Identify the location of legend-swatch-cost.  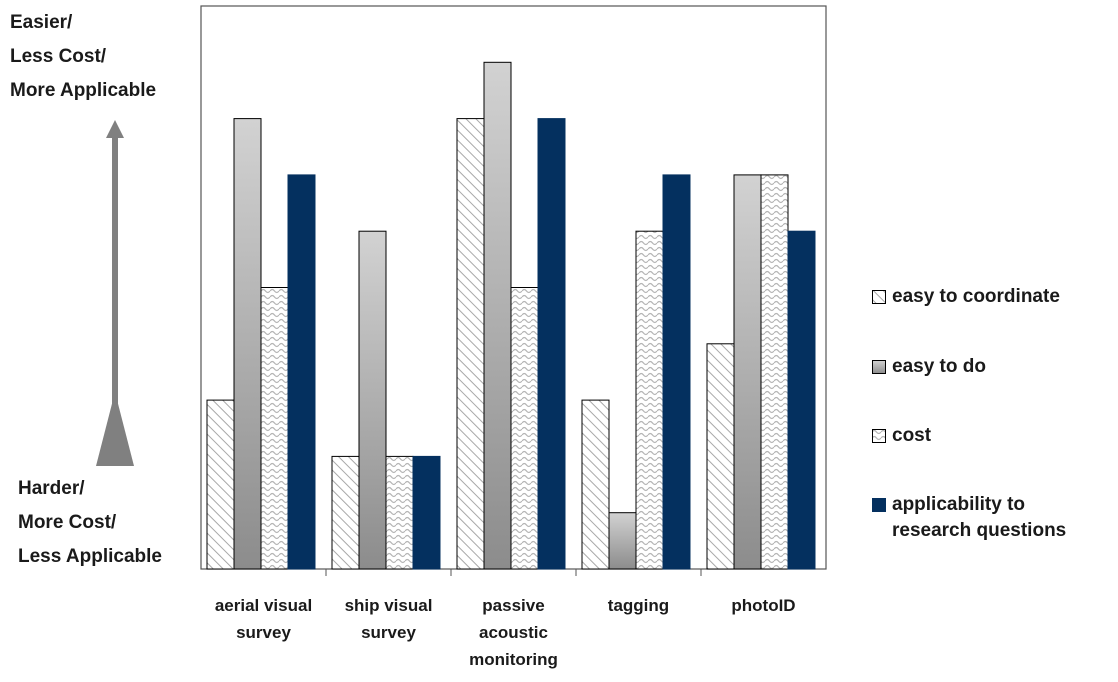
(879, 436).